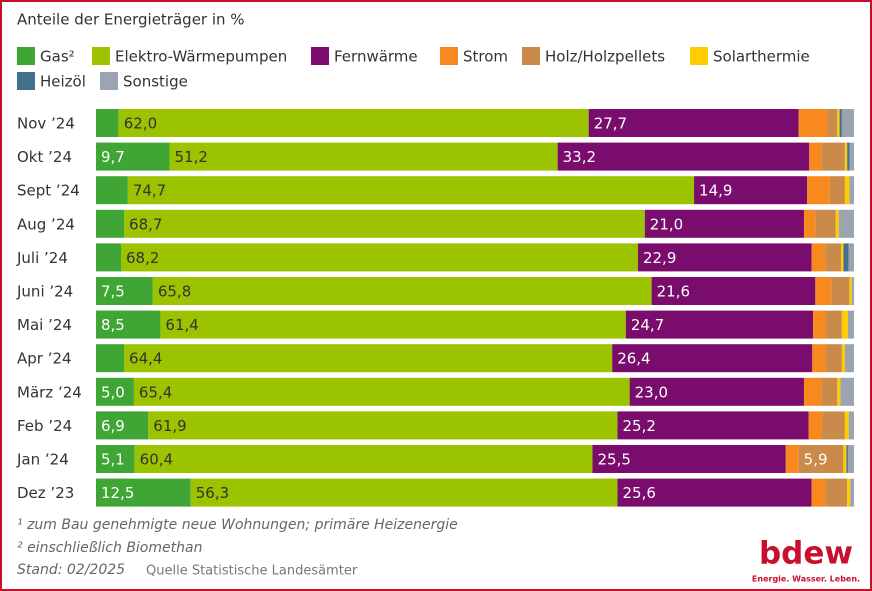 The width and height of the screenshot is (872, 591). What do you see at coordinates (140, 124) in the screenshot?
I see `value-label: 62,0` at bounding box center [140, 124].